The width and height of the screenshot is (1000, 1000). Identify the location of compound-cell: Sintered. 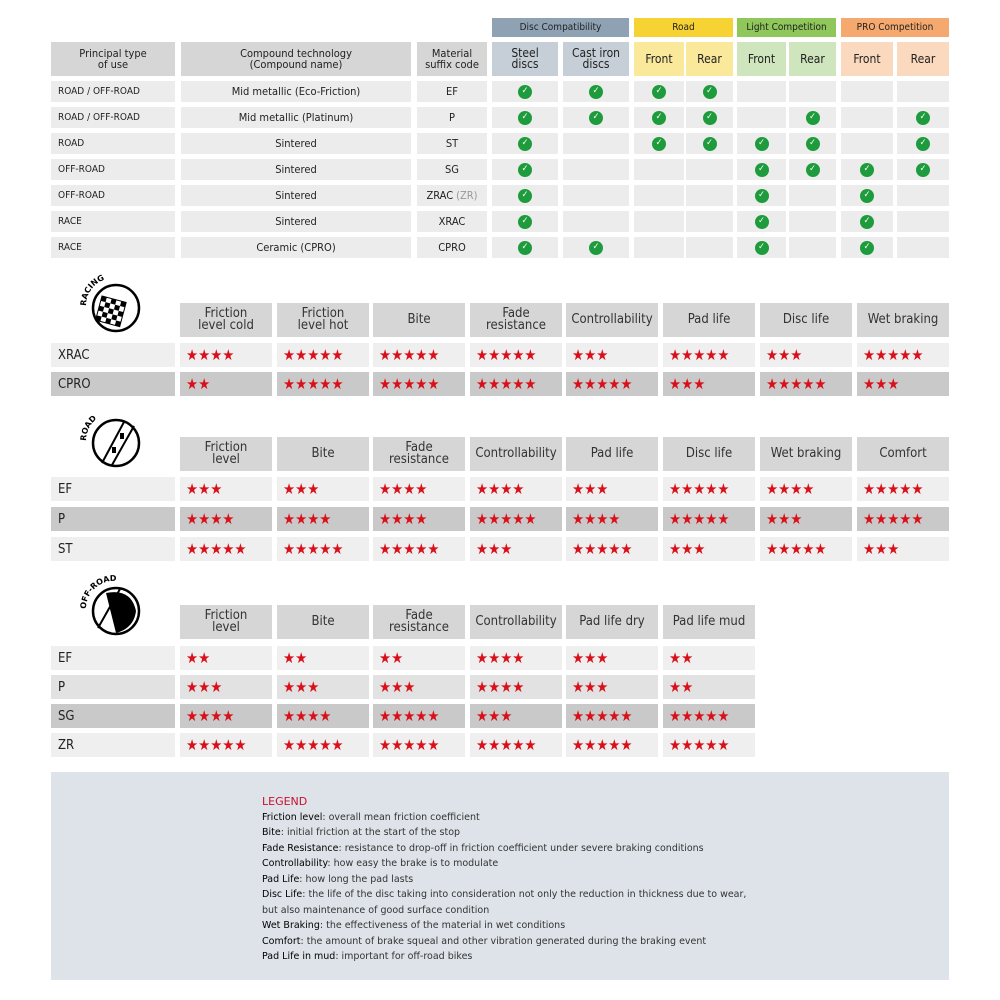
(296, 195).